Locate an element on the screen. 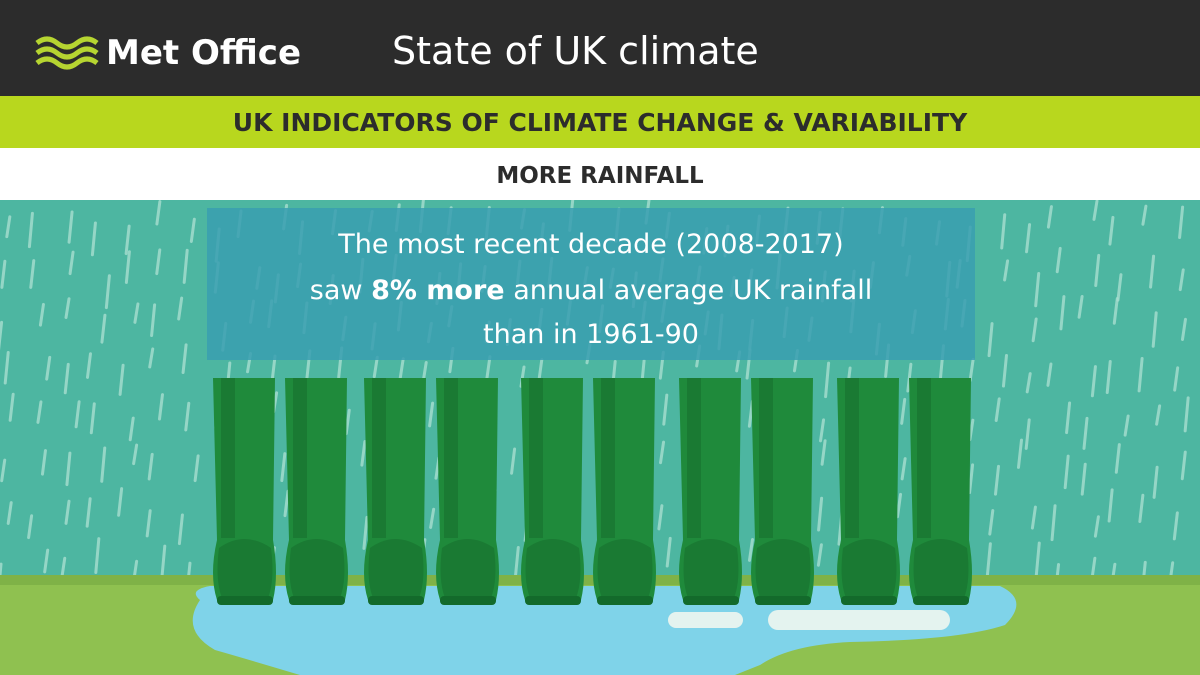  puddle is located at coordinates (604, 630).